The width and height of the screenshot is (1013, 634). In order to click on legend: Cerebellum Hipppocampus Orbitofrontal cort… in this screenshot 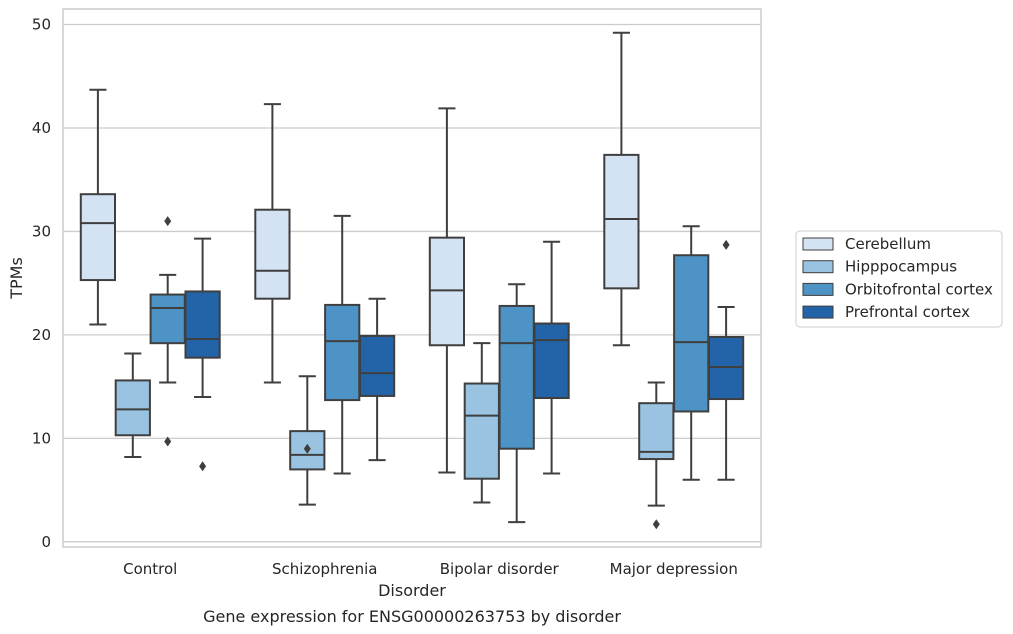, I will do `click(899, 279)`.